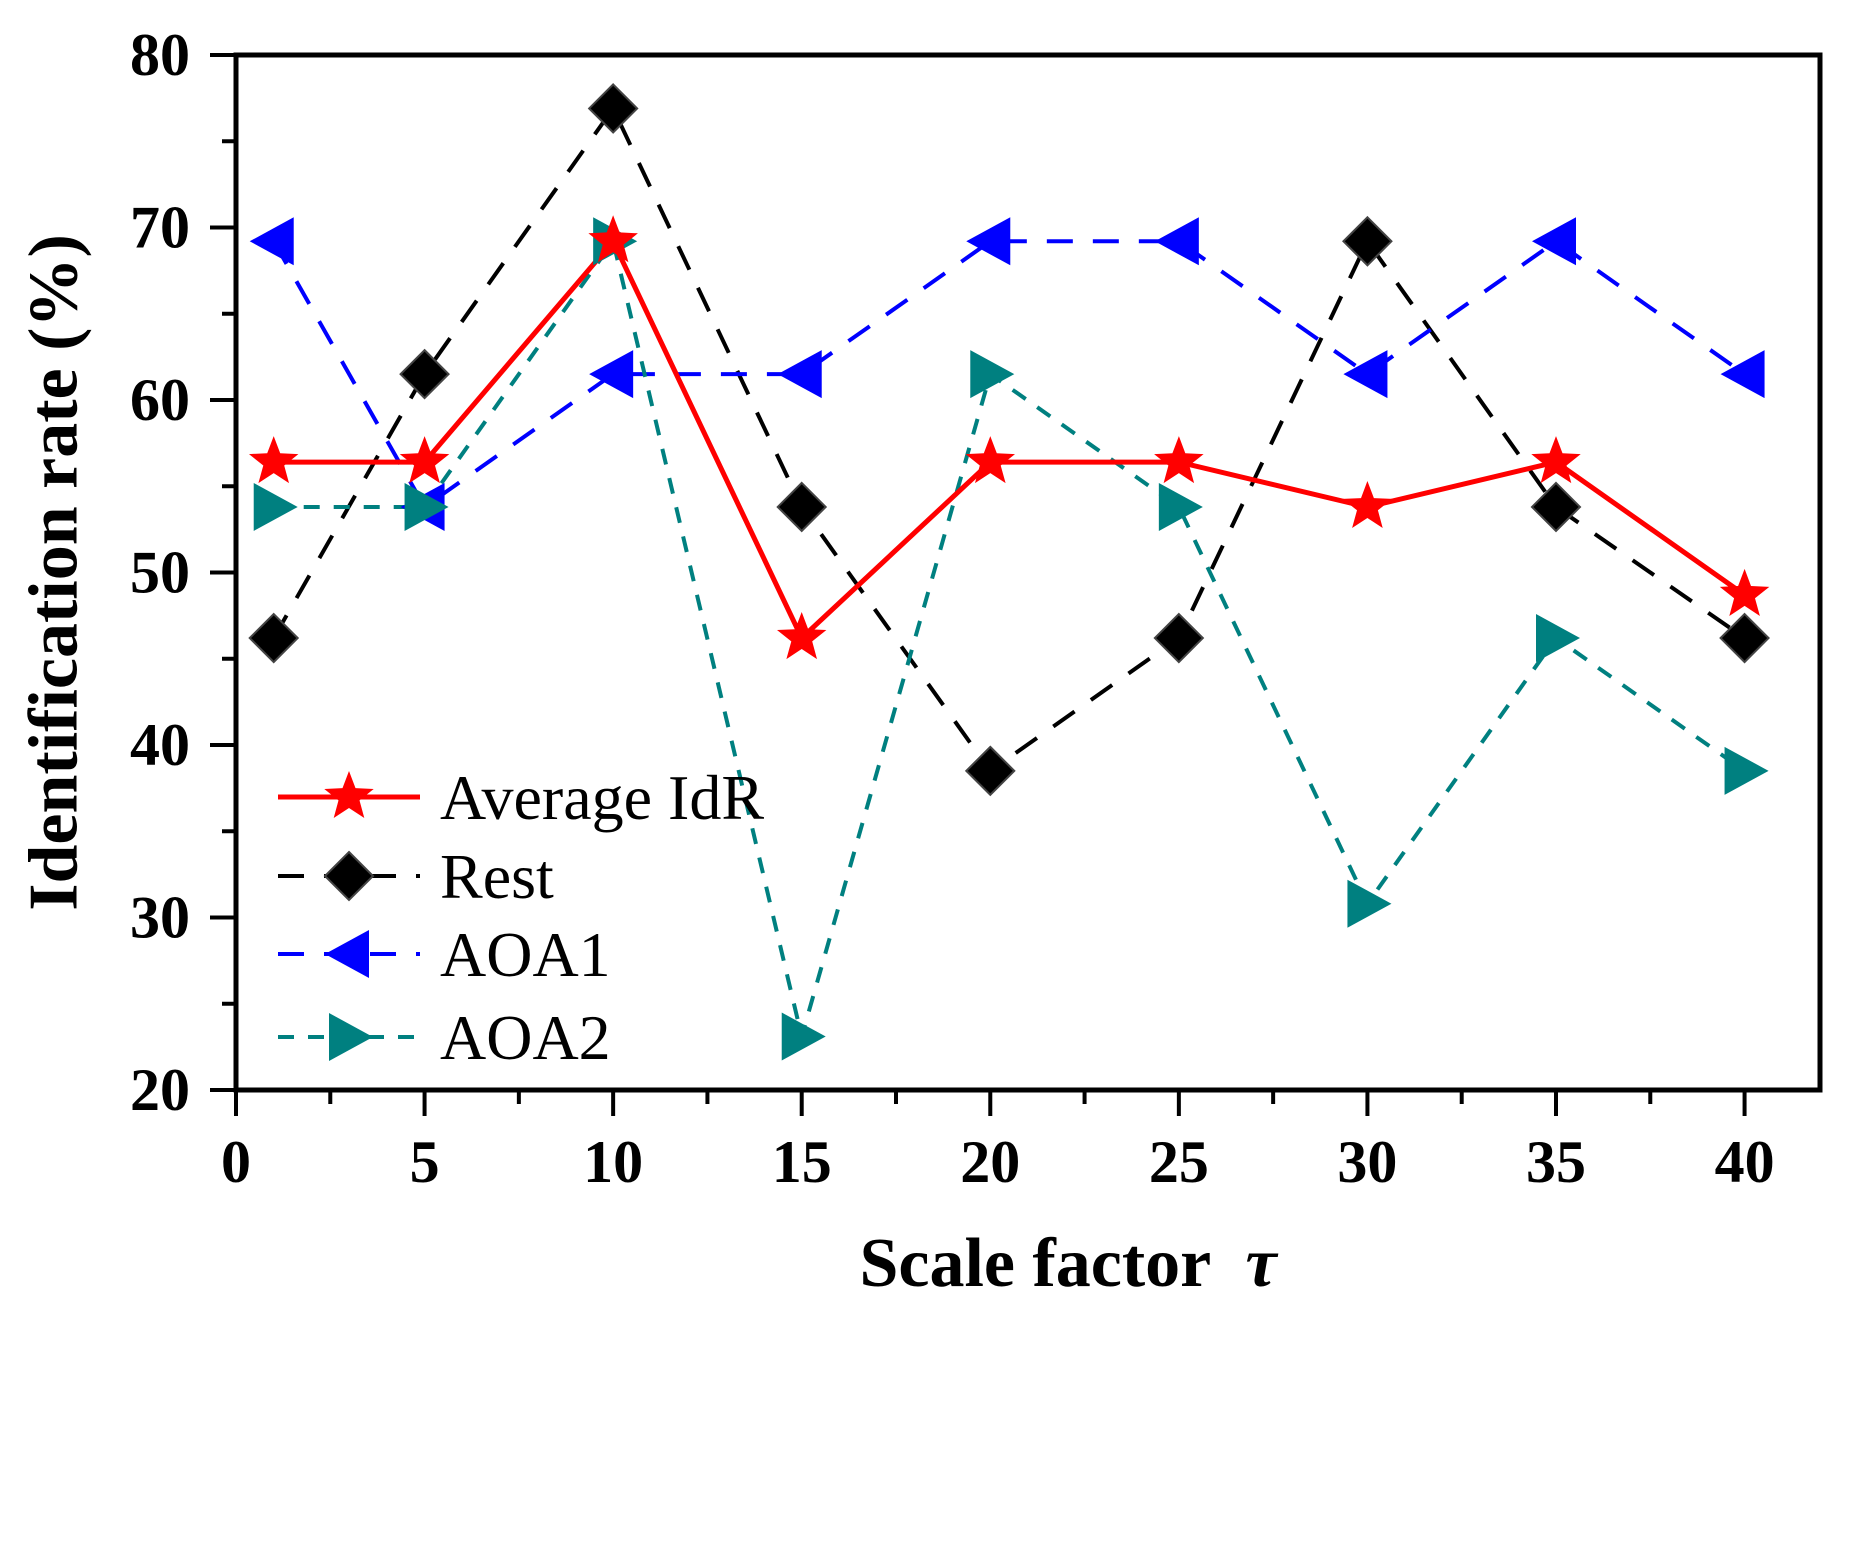 Image resolution: width=1849 pixels, height=1551 pixels. Describe the element at coordinates (602, 797) in the screenshot. I see `legend-label: Average IdR` at that location.